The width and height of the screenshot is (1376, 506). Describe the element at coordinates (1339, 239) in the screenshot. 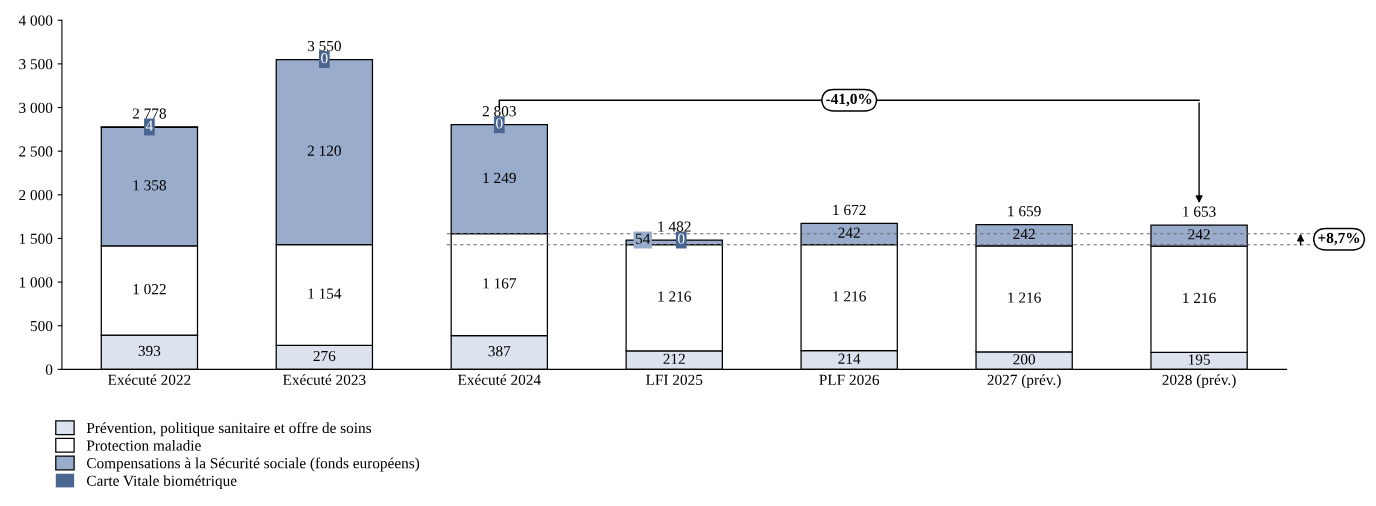

I see `text: +8,7%` at that location.